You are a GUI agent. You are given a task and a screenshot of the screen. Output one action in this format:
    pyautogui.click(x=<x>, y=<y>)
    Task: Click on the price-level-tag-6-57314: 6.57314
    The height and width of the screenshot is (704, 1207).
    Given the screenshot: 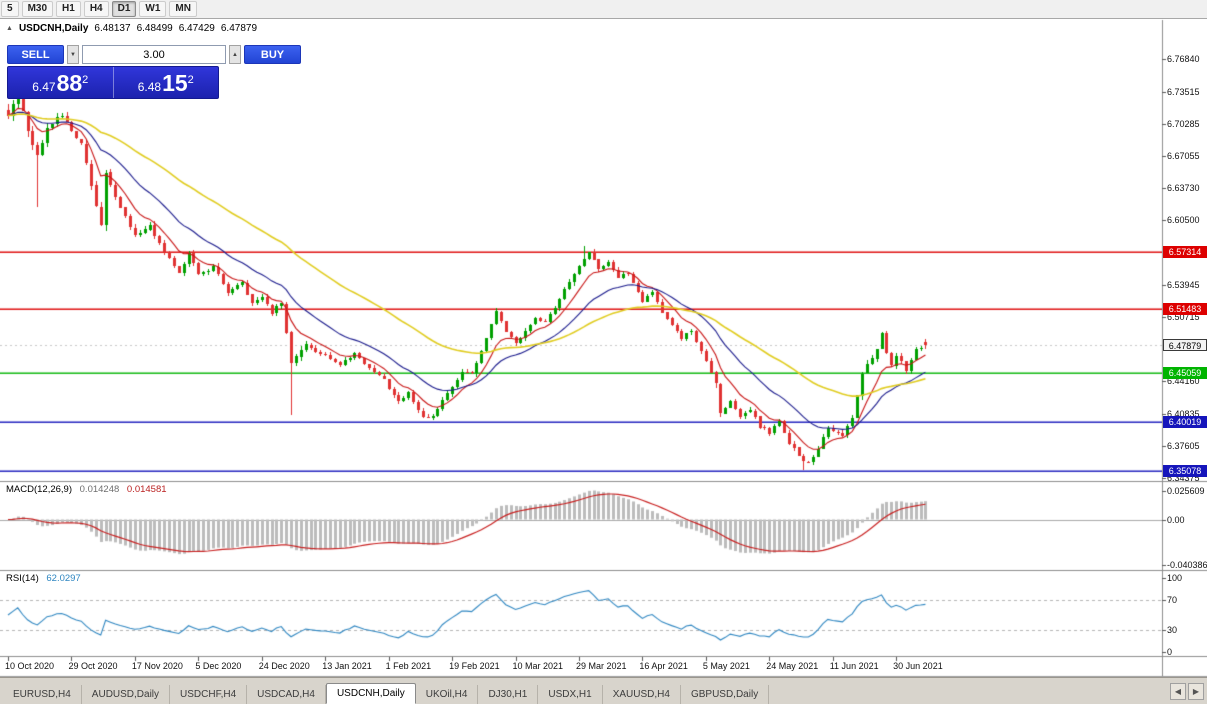 What is the action you would take?
    pyautogui.click(x=1185, y=251)
    